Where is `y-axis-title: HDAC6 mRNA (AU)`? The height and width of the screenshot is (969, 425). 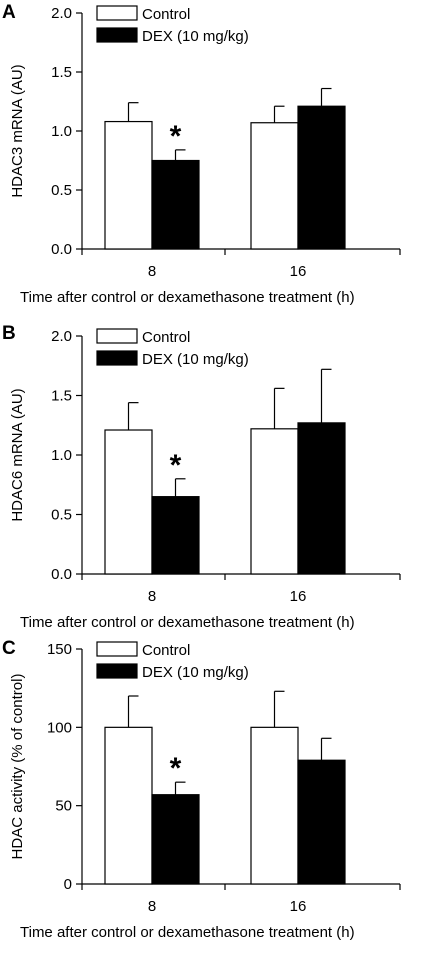 y-axis-title: HDAC6 mRNA (AU) is located at coordinates (17, 454).